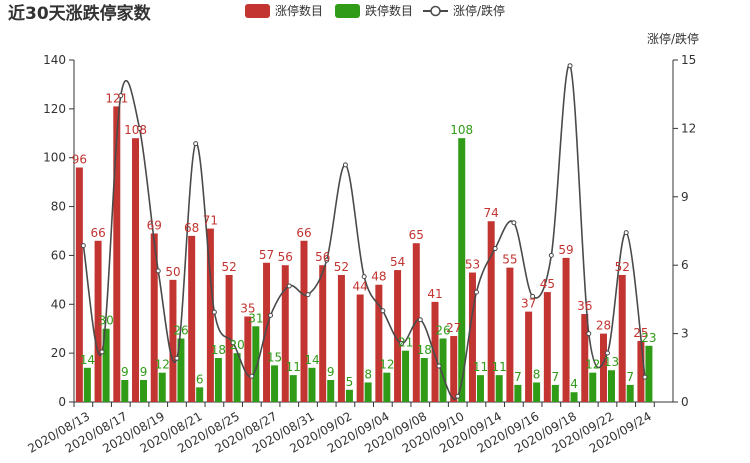 The height and width of the screenshot is (463, 750). I want to click on left-y-tick-label: 100, so click(54, 158).